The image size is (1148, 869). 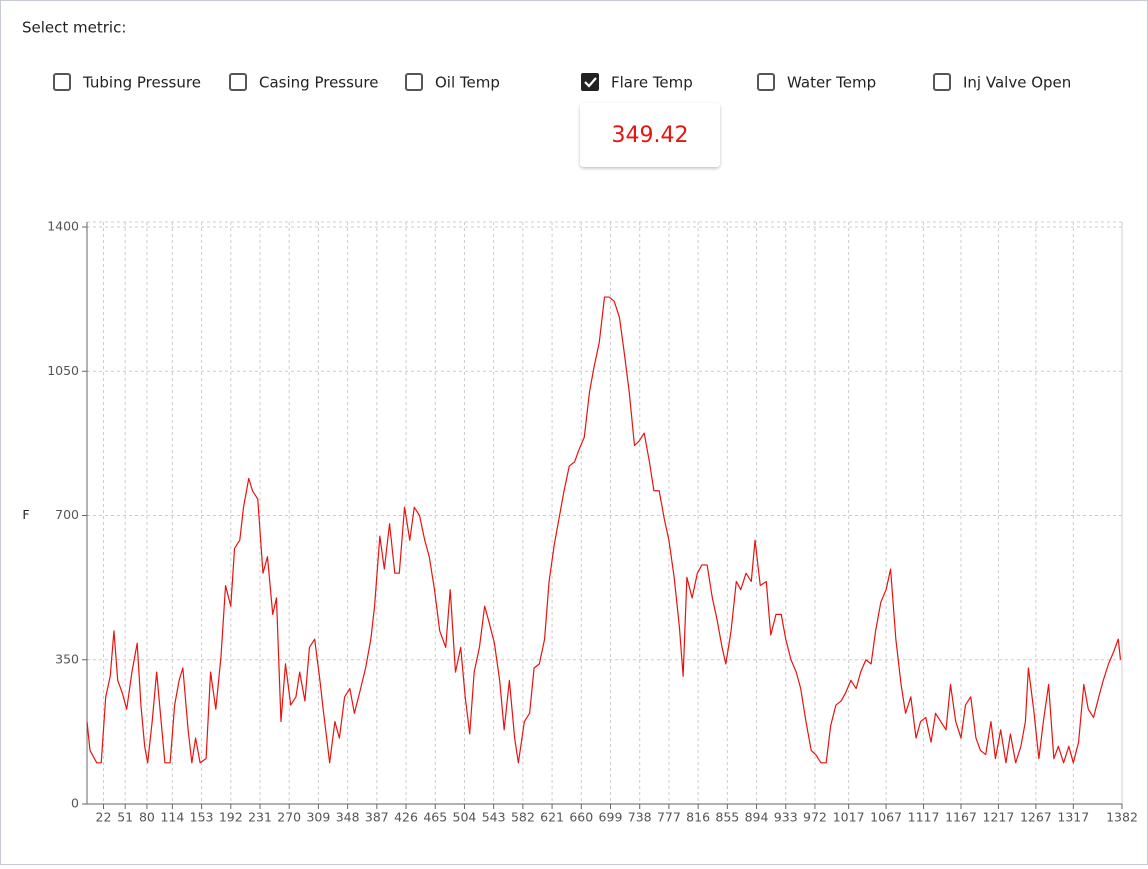 I want to click on x-tick-label: 1017, so click(x=849, y=817).